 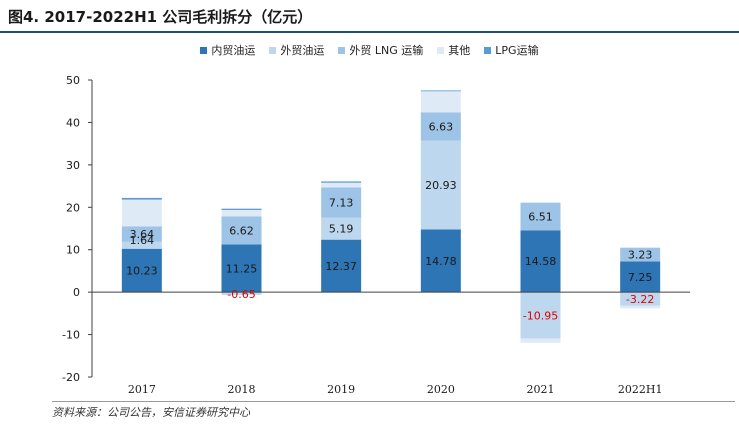 I want to click on legend-item-other: 其他, so click(x=453, y=50).